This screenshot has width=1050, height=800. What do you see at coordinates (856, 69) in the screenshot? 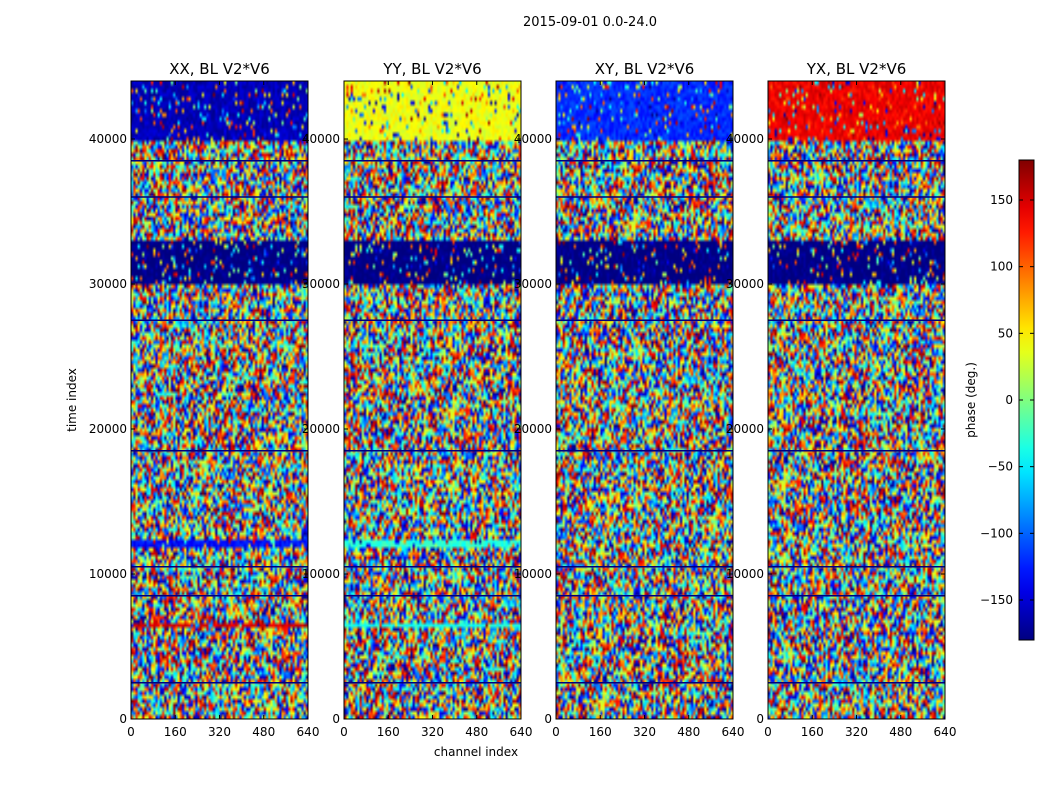
I see `panel-title: YX, BL V2*V6` at bounding box center [856, 69].